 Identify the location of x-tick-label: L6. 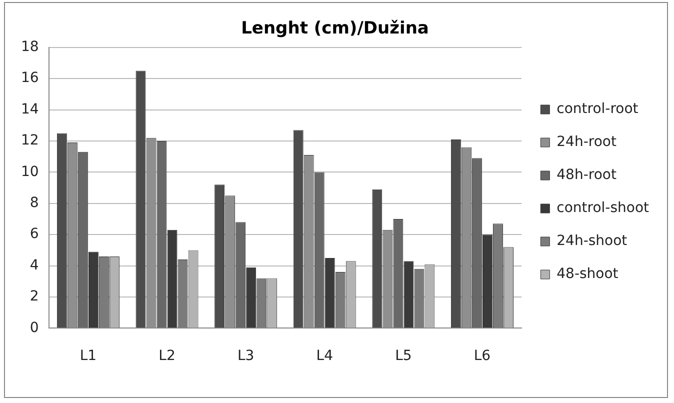
(482, 356).